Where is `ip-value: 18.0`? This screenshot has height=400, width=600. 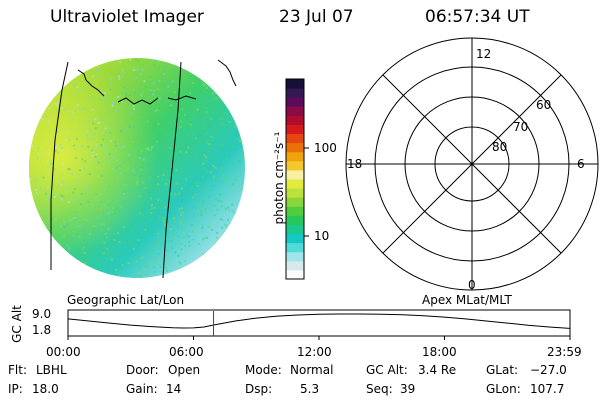
ip-value: 18.0 is located at coordinates (45, 389).